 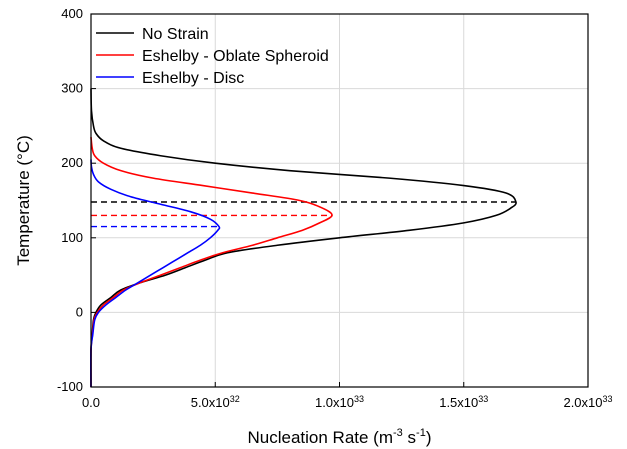 I want to click on y-tick-label: 100, so click(x=72, y=237).